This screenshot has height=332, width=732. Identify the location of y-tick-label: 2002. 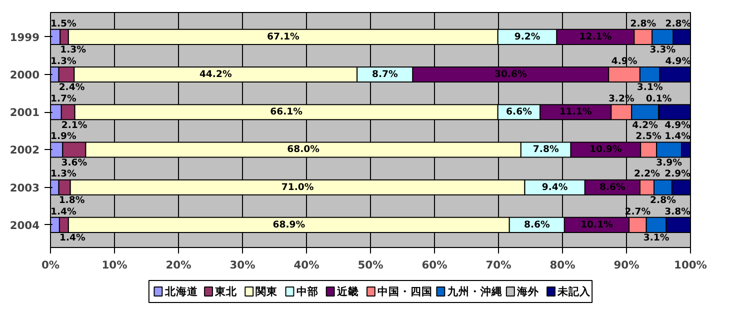
(25, 150).